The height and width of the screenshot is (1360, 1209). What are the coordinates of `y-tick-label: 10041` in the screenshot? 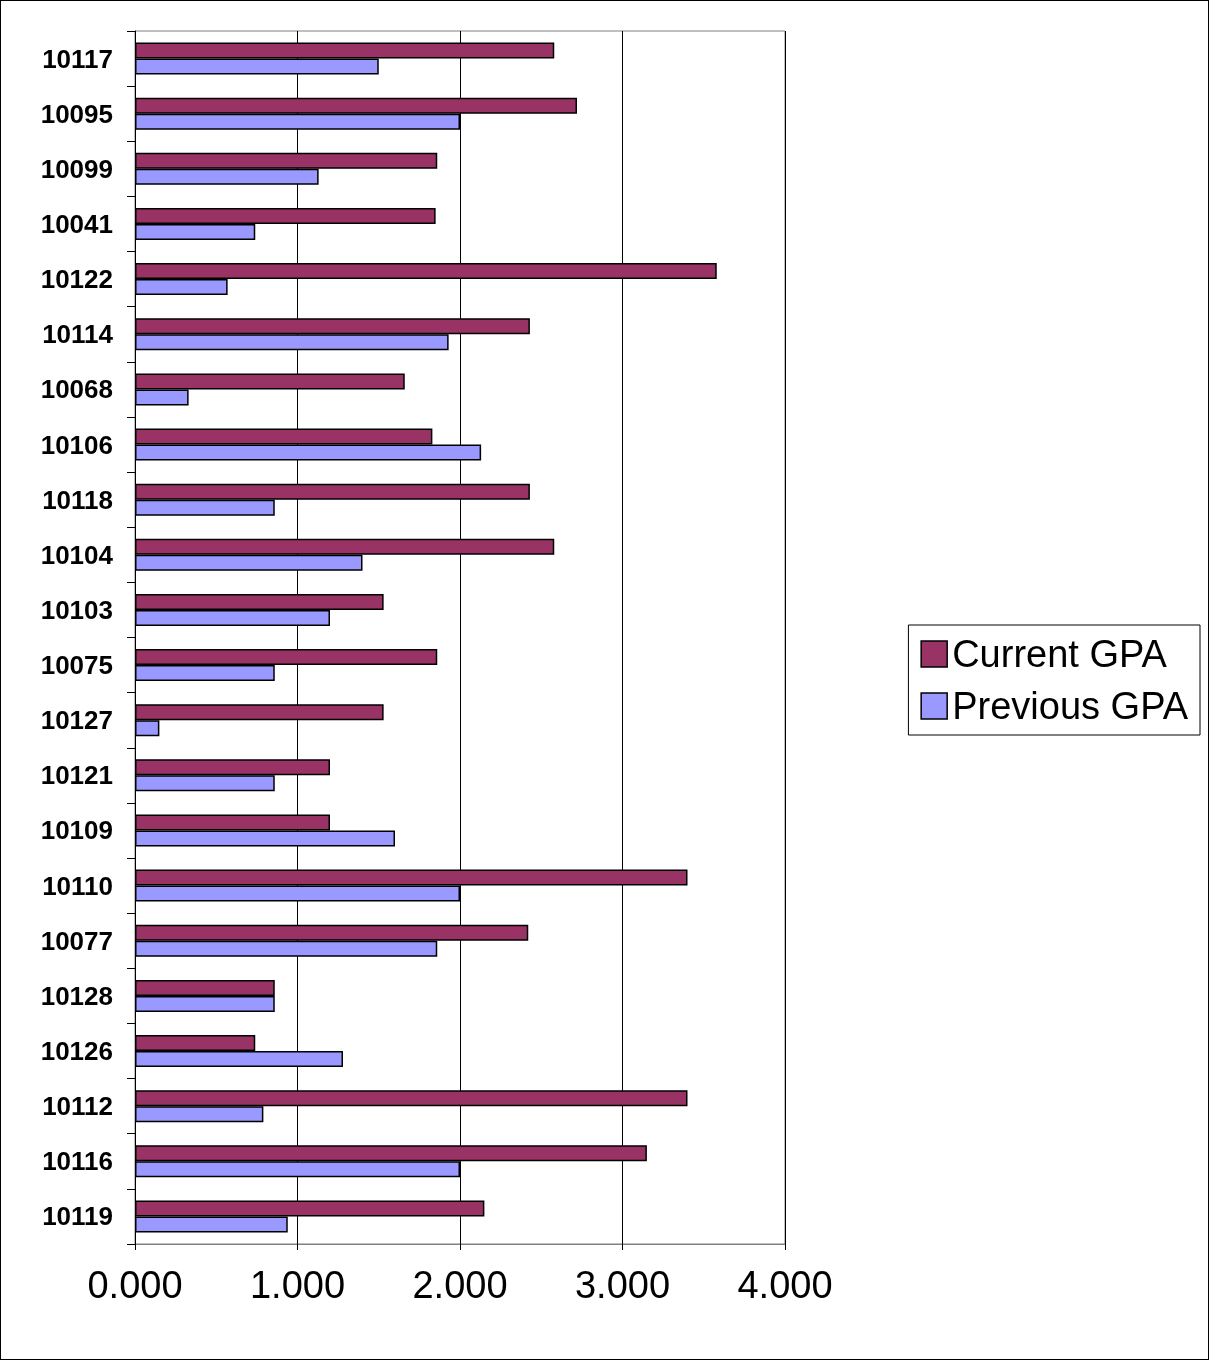 It's located at (76, 223).